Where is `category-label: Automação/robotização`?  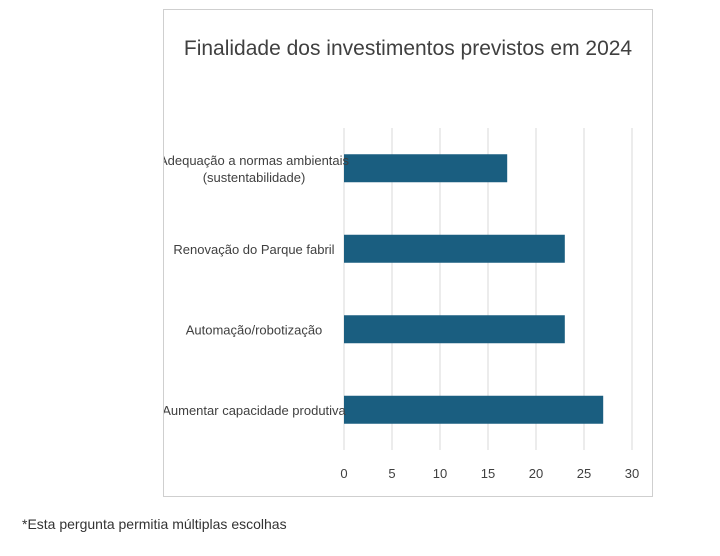
category-label: Automação/robotização is located at coordinates (254, 329).